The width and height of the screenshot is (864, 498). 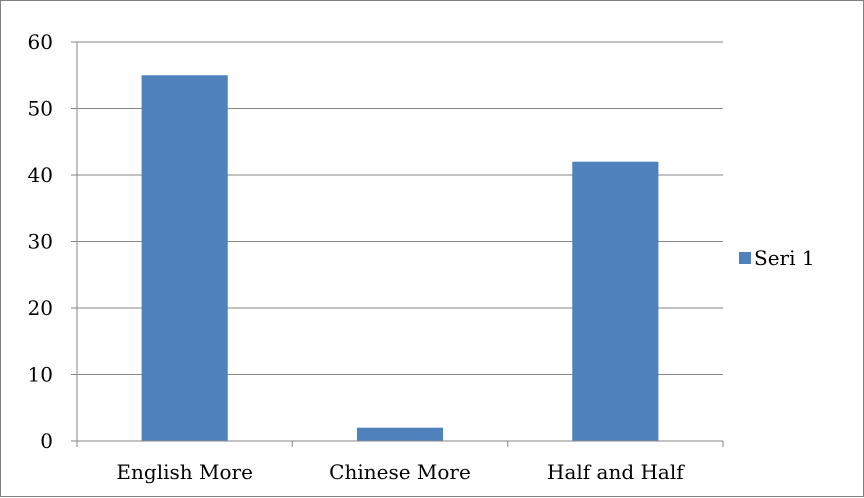 I want to click on legend: Seri 1, so click(x=777, y=258).